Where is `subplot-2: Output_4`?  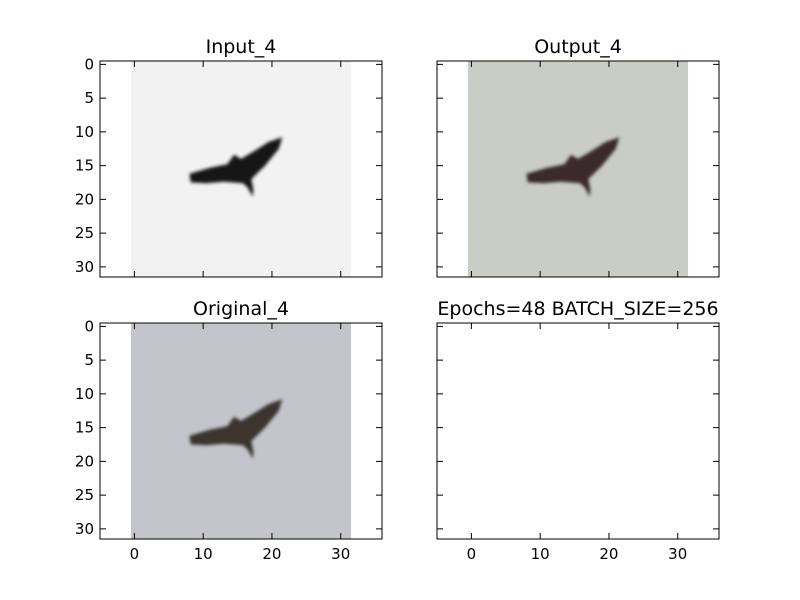
subplot-2: Output_4 is located at coordinates (578, 157).